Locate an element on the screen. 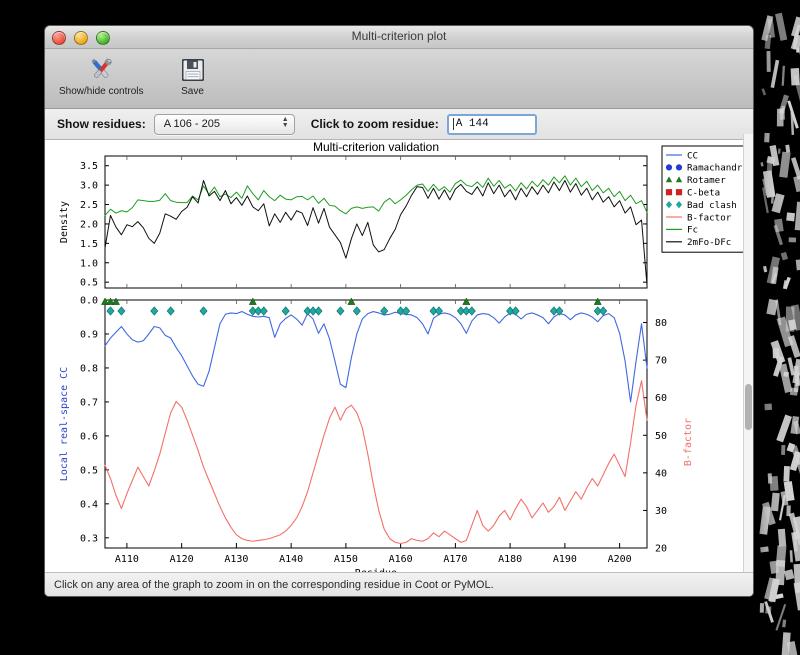  floppy-disk-icon is located at coordinates (193, 70).